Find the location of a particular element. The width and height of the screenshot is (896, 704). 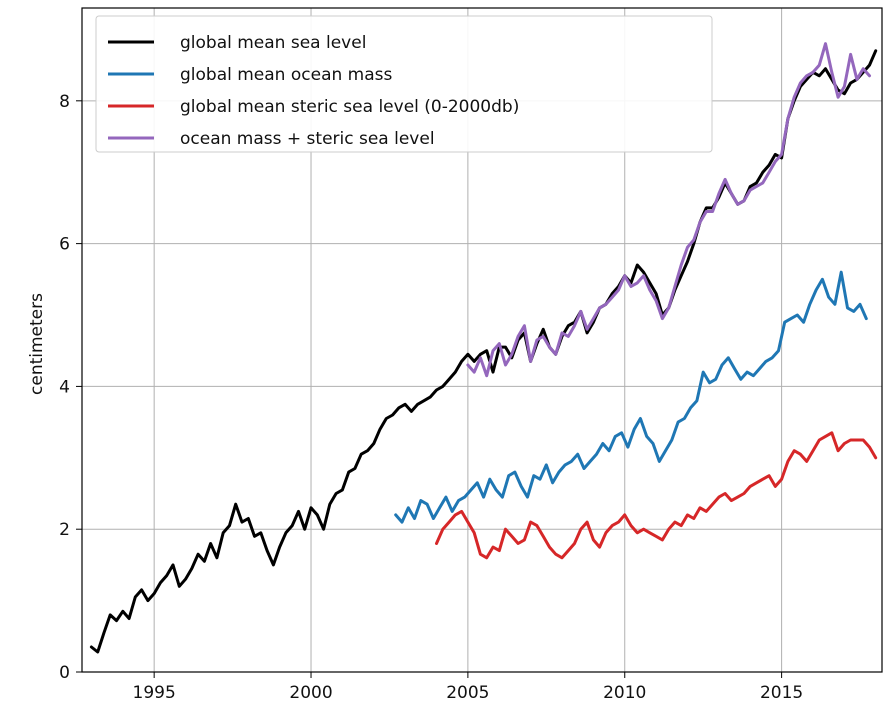

x-tick-label: 2005 is located at coordinates (467, 693).